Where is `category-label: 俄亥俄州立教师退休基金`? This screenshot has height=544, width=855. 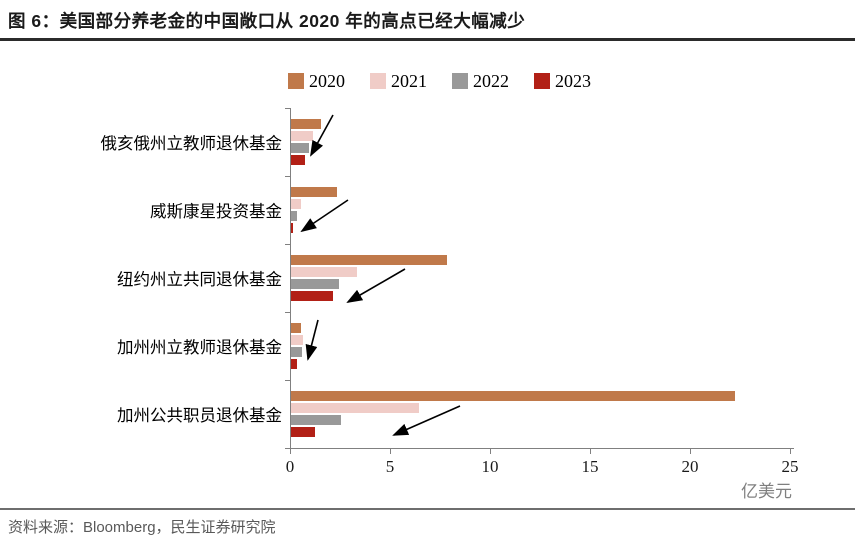
category-label: 俄亥俄州立教师退休基金 is located at coordinates (191, 143).